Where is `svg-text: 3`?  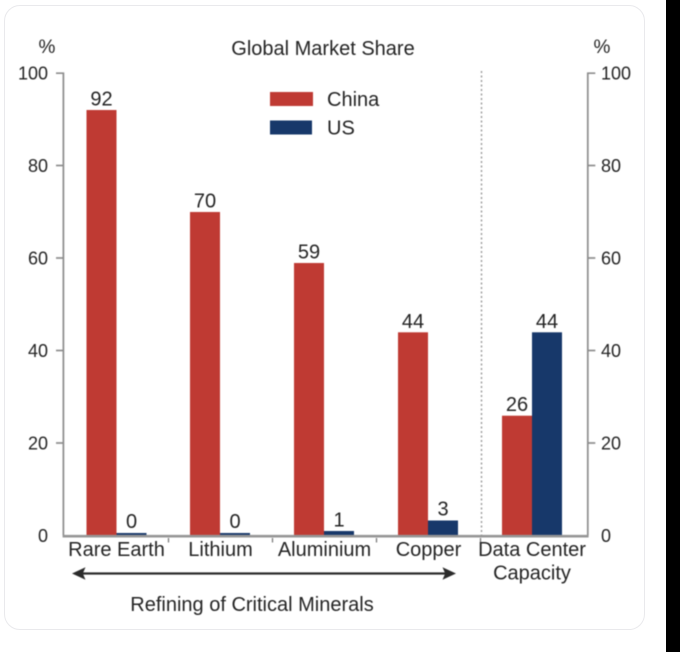 svg-text: 3 is located at coordinates (442, 510).